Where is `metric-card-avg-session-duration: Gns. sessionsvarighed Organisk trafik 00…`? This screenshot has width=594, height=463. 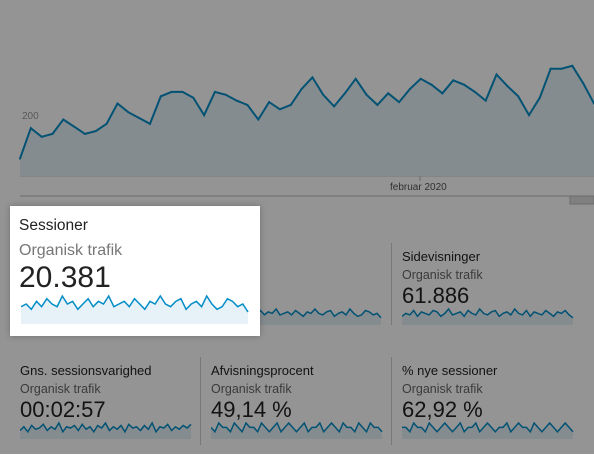
metric-card-avg-session-duration: Gns. sessionsvarighed Organisk trafik 00… is located at coordinates (110, 413).